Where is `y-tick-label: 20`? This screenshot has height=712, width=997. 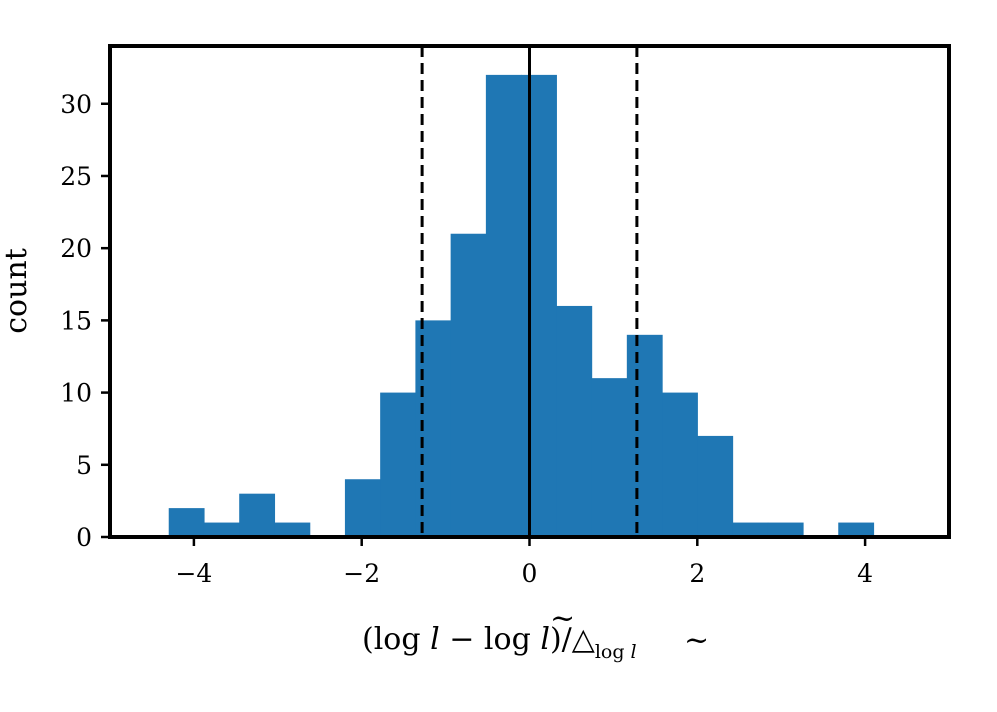
y-tick-label: 20 is located at coordinates (76, 248).